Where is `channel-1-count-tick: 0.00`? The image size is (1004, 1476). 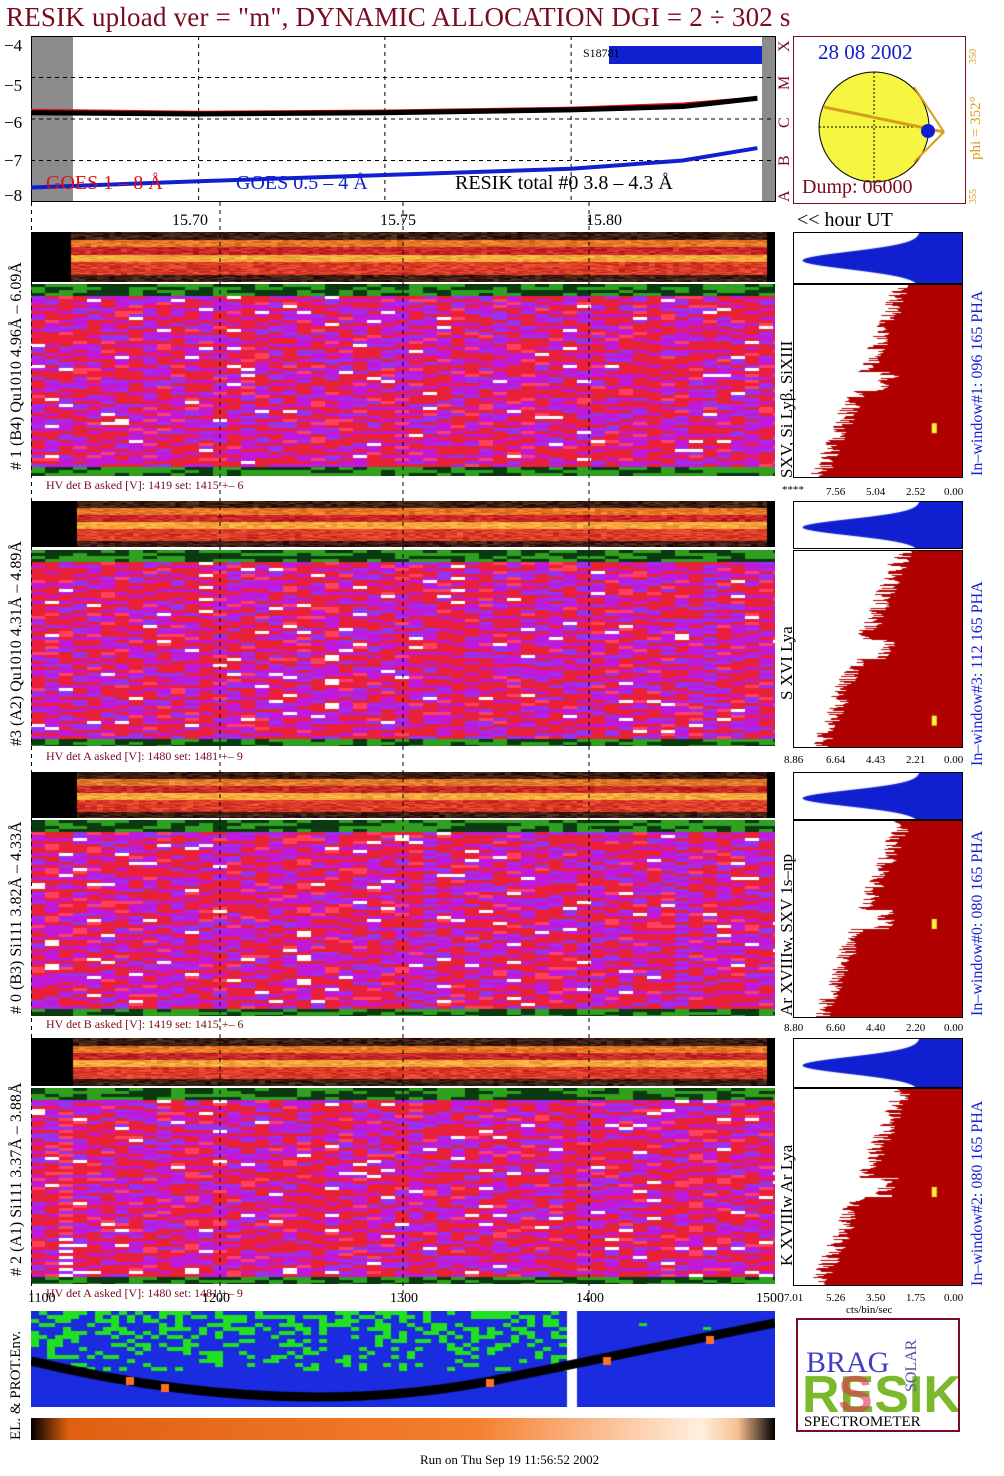
channel-1-count-tick: 0.00 is located at coordinates (954, 492).